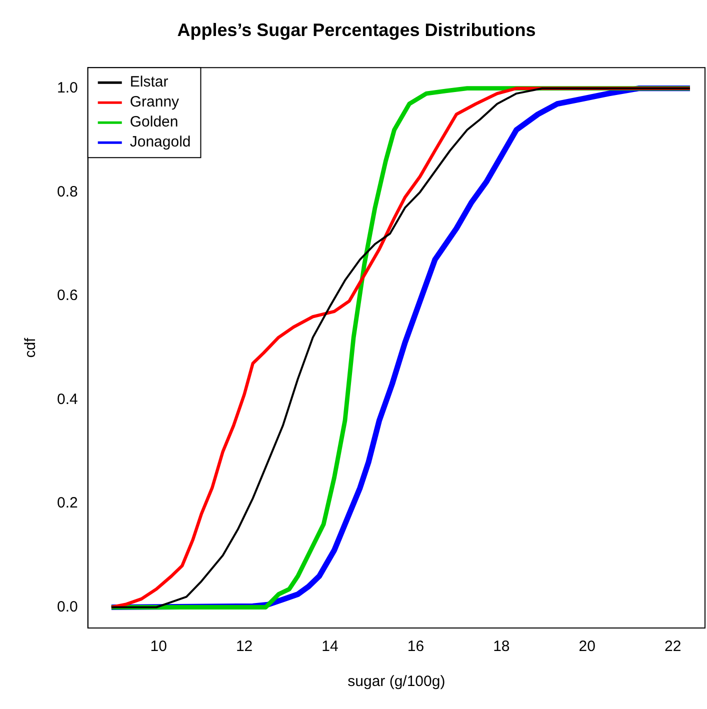 Image resolution: width=707 pixels, height=709 pixels. What do you see at coordinates (67, 87) in the screenshot?
I see `y-tick-label: 1.0` at bounding box center [67, 87].